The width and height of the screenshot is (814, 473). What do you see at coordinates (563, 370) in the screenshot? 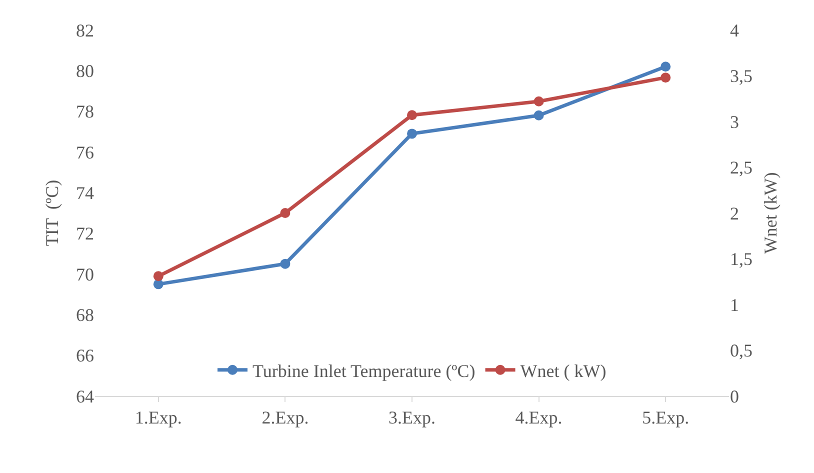
I see `legend-label: Wnet ( kW)` at bounding box center [563, 370].